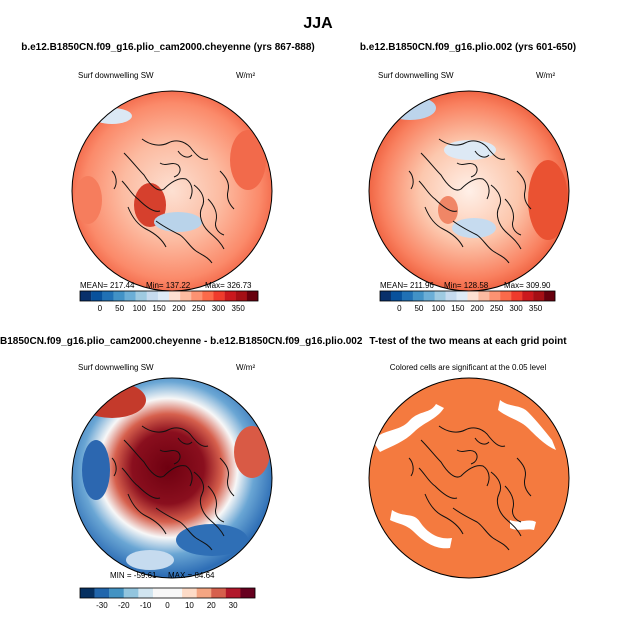 Image resolution: width=636 pixels, height=637 pixels. What do you see at coordinates (211, 605) in the screenshot?
I see `colorbar-tick-label: 20` at bounding box center [211, 605].